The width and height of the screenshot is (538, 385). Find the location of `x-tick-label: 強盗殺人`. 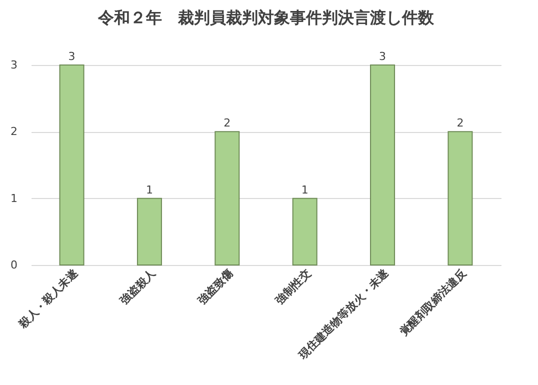

x-tick-label: 強盗殺人 is located at coordinates (138, 287).